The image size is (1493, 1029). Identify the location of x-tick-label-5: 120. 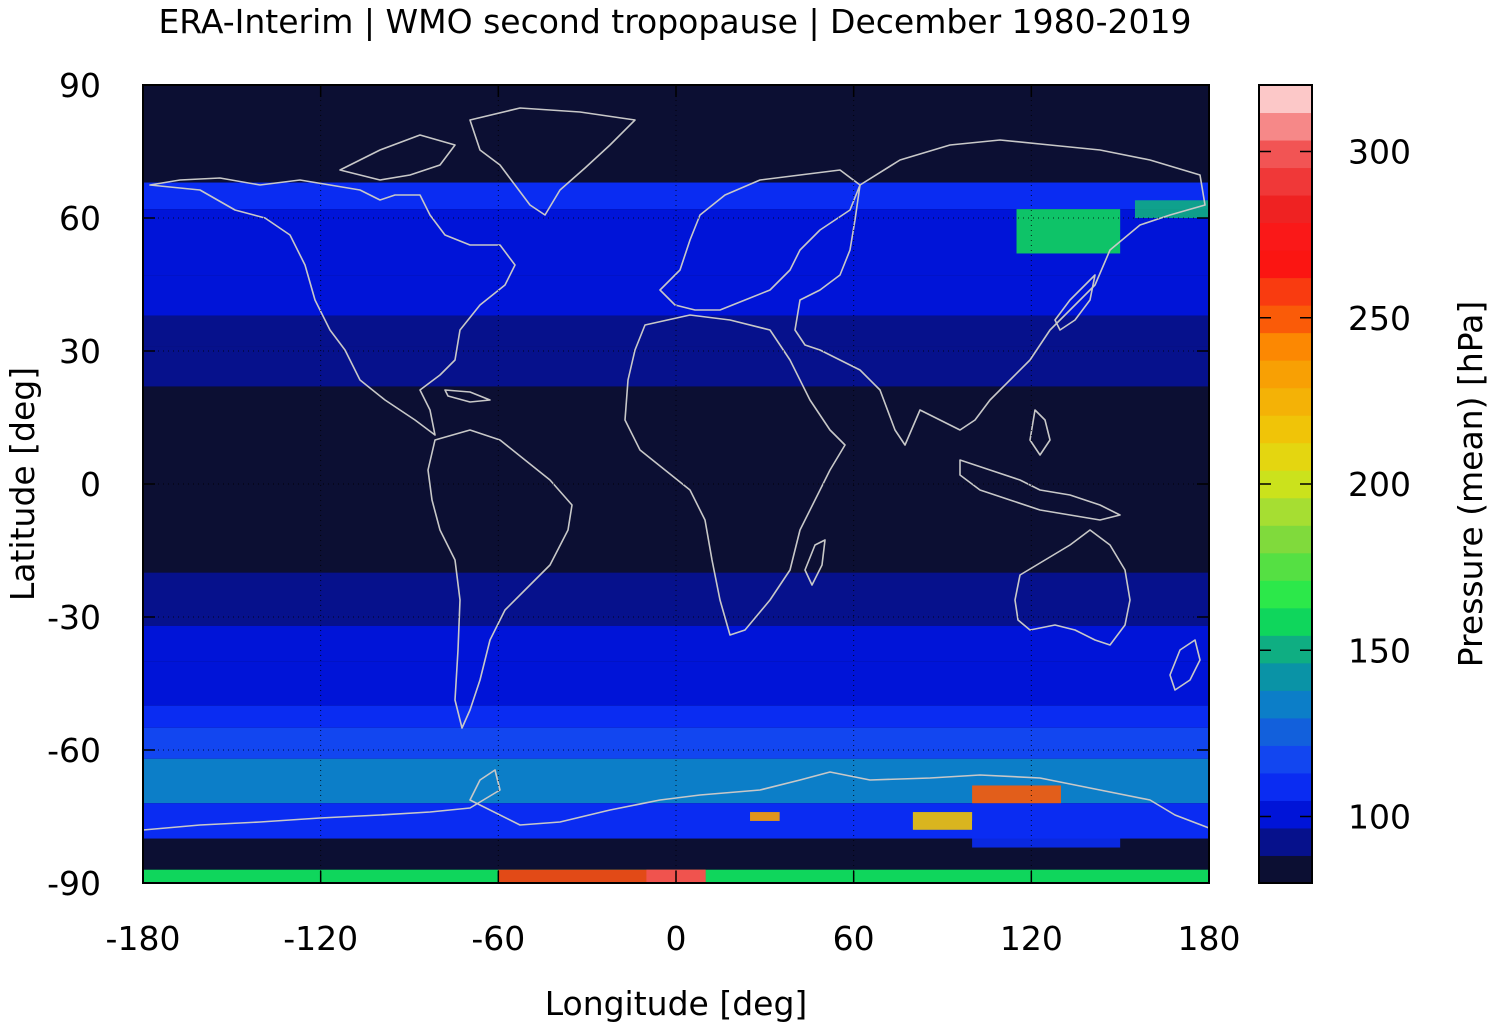
(1031, 938).